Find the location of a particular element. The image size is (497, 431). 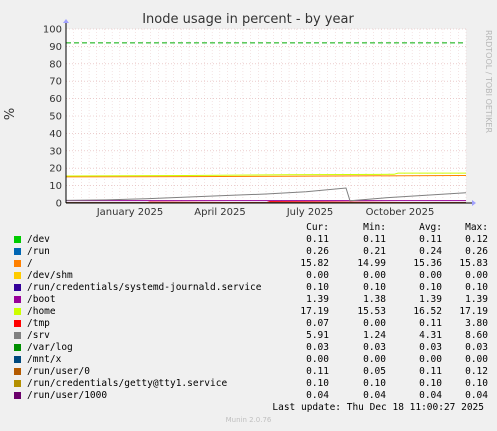

chart-title: Inode usage in percent - by year is located at coordinates (248, 19).